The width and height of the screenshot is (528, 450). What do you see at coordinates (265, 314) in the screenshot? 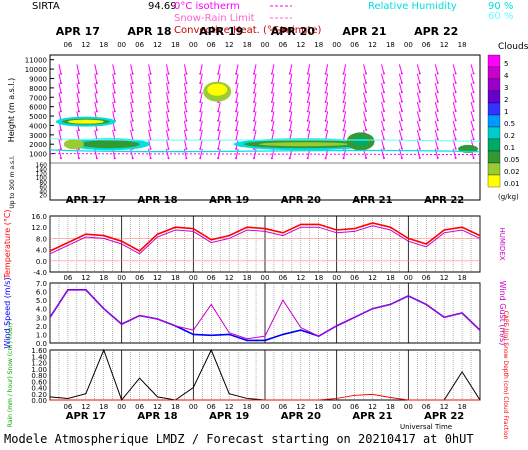
I see `wind-gust-line` at bounding box center [265, 314].